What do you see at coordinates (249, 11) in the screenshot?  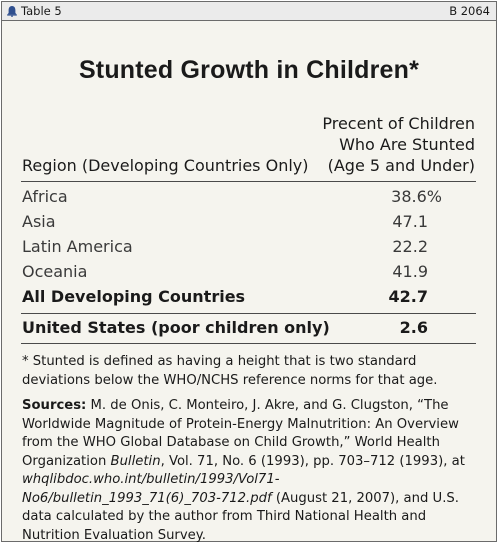 I see `table-header-bar: Table 5 B 2064` at bounding box center [249, 11].